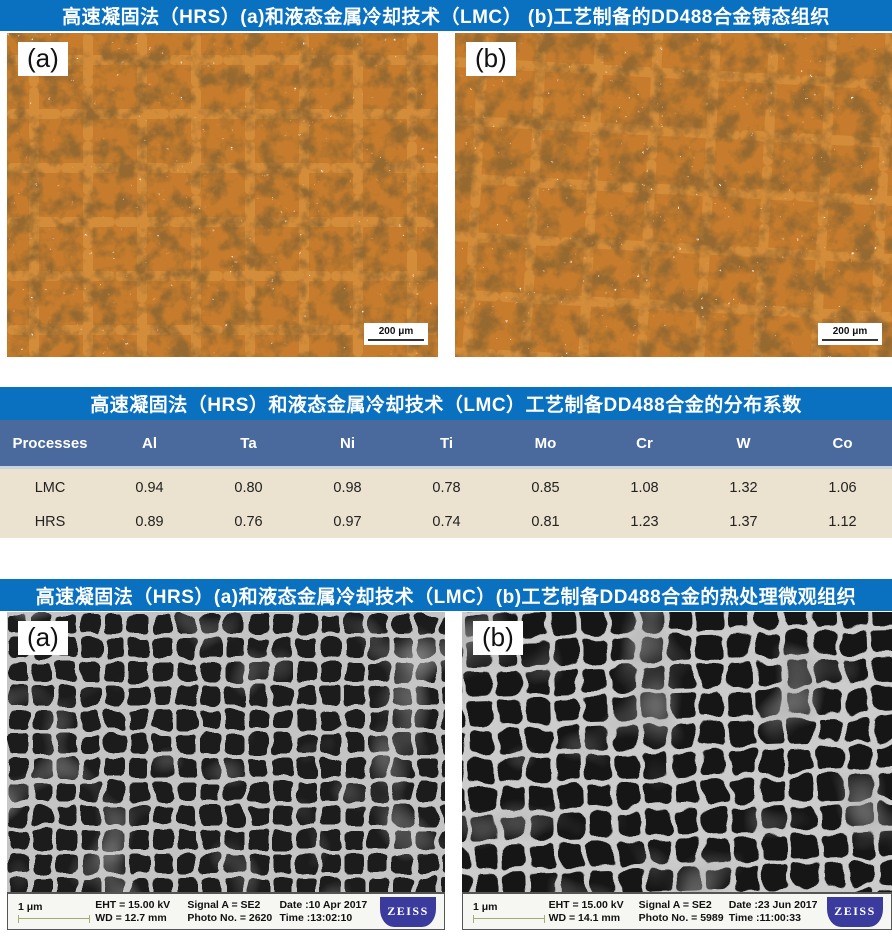 The image size is (892, 937). I want to click on cell-value: 0.76, so click(248, 522).